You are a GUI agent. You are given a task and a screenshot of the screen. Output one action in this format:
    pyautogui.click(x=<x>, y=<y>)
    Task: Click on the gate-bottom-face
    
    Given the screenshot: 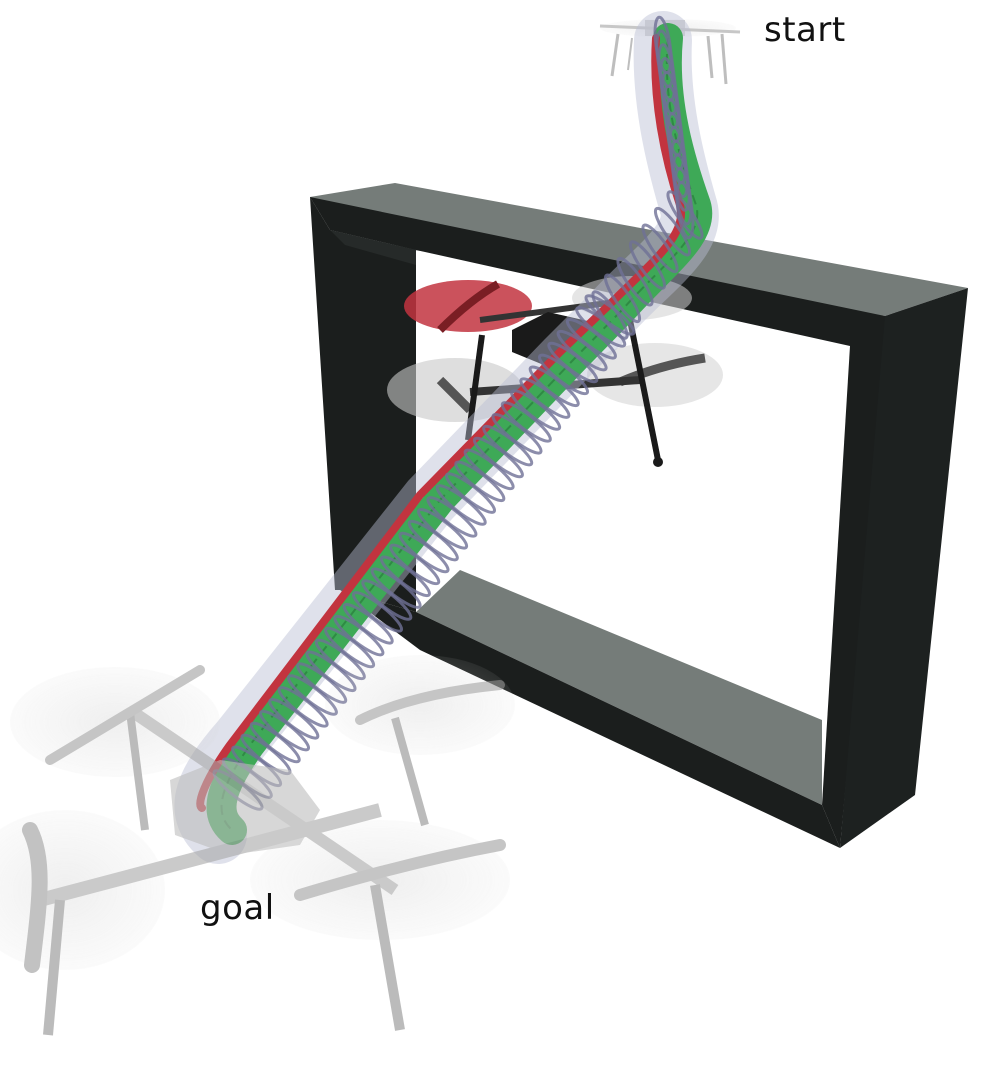 What is the action you would take?
    pyautogui.click(x=619, y=687)
    